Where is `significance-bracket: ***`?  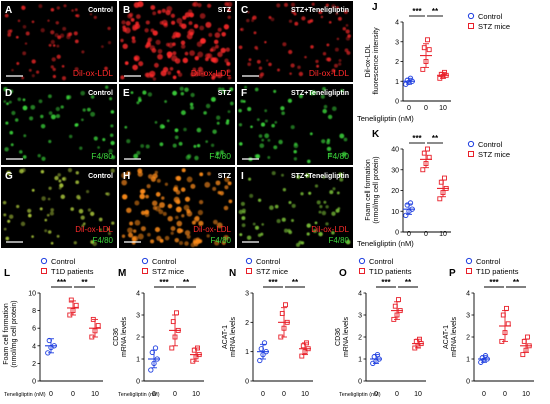 significance-bracket: *** is located at coordinates (61, 283).